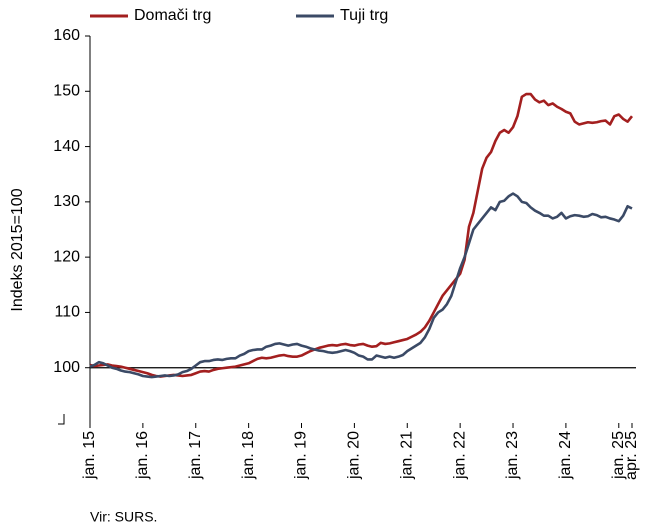 The image size is (651, 532). I want to click on y-tick-label: 110, so click(67, 312).